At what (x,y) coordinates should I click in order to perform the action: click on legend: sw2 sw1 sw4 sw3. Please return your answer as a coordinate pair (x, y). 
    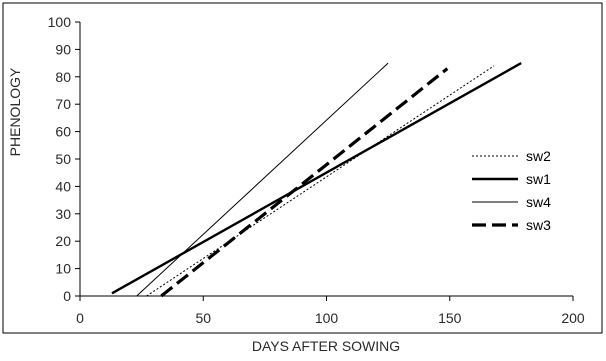
    Looking at the image, I should click on (511, 190).